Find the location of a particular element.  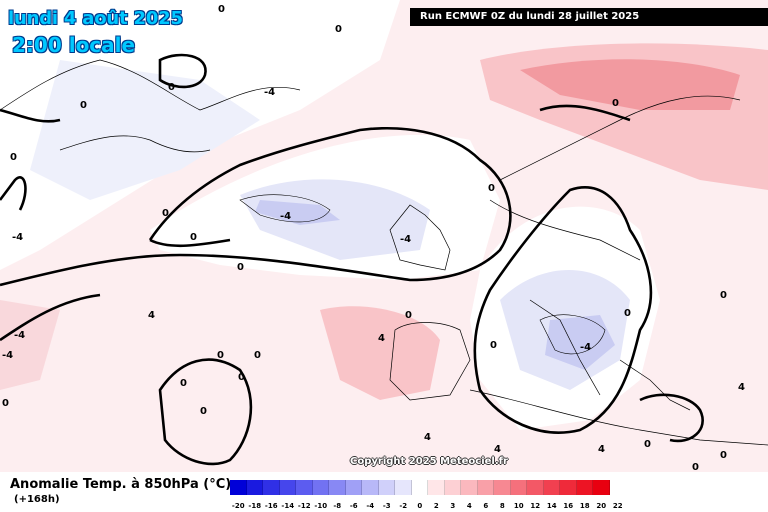

lead-time: (+168h) is located at coordinates (37, 499).